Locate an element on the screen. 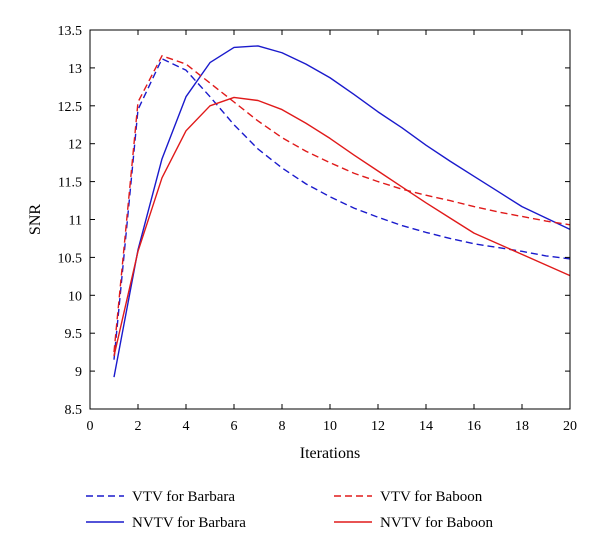 This screenshot has height=556, width=600. legend-label: NVTV for Barbara is located at coordinates (189, 523).